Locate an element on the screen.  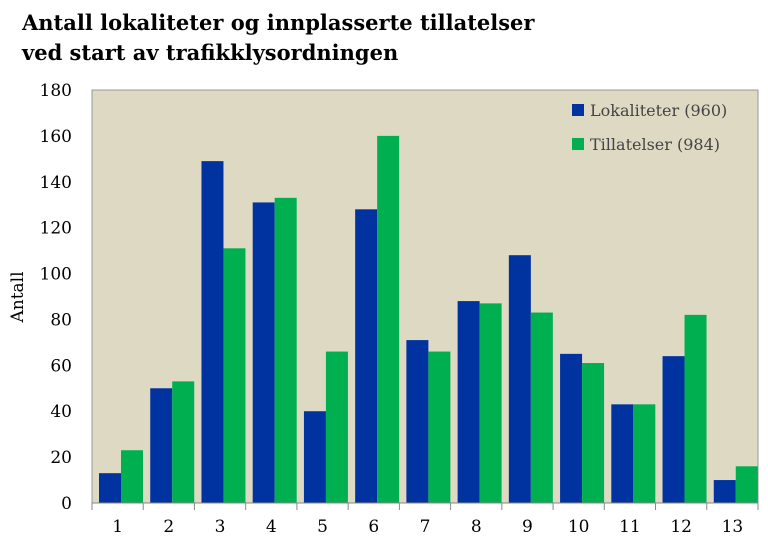
legend-label: Lokaliteter (960) is located at coordinates (658, 110).